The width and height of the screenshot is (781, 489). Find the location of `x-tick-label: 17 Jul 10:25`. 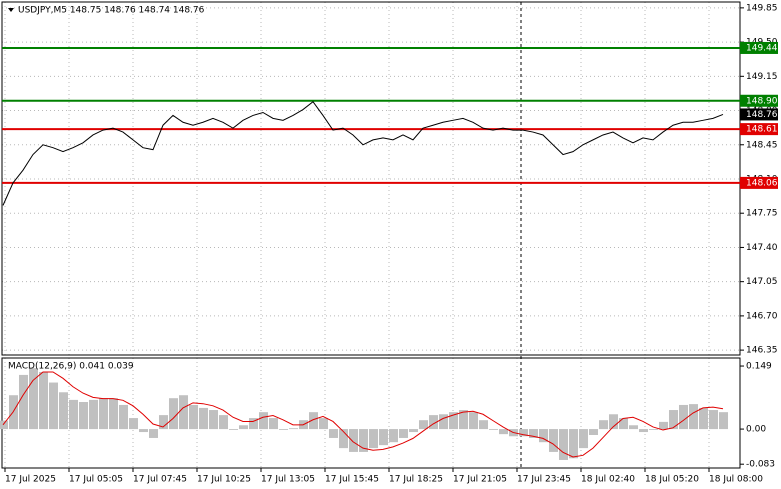

x-tick-label: 17 Jul 10:25 is located at coordinates (224, 480).